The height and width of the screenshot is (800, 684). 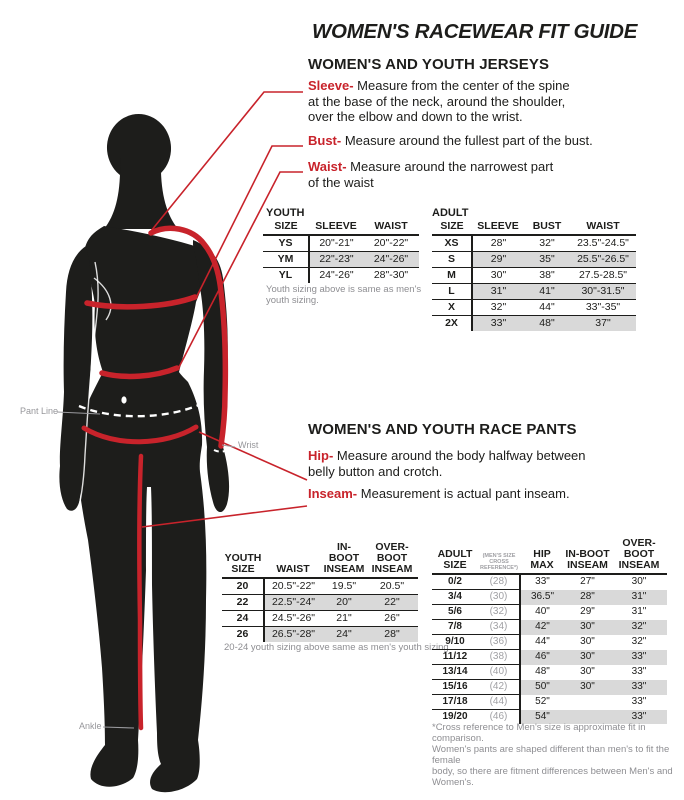 I want to click on ankle-label: Ankle, so click(x=90, y=726).